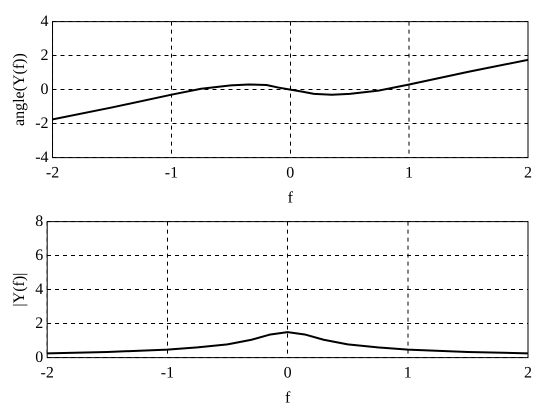  I want to click on y-axis-title: angle(Y(f)), so click(19, 89).